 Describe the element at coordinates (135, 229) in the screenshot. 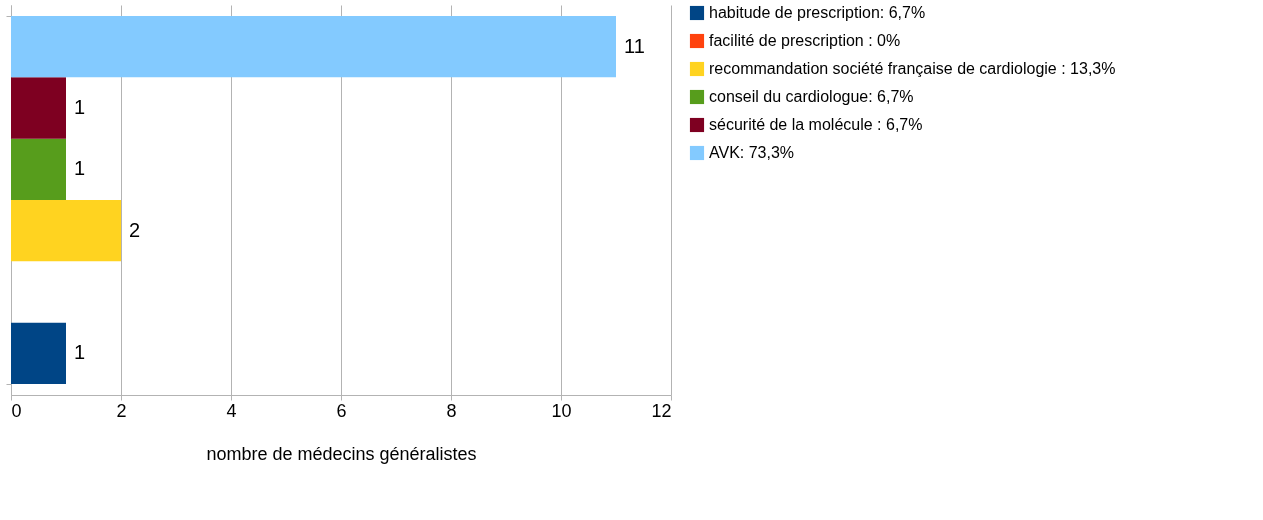

I see `data-label: 2` at that location.